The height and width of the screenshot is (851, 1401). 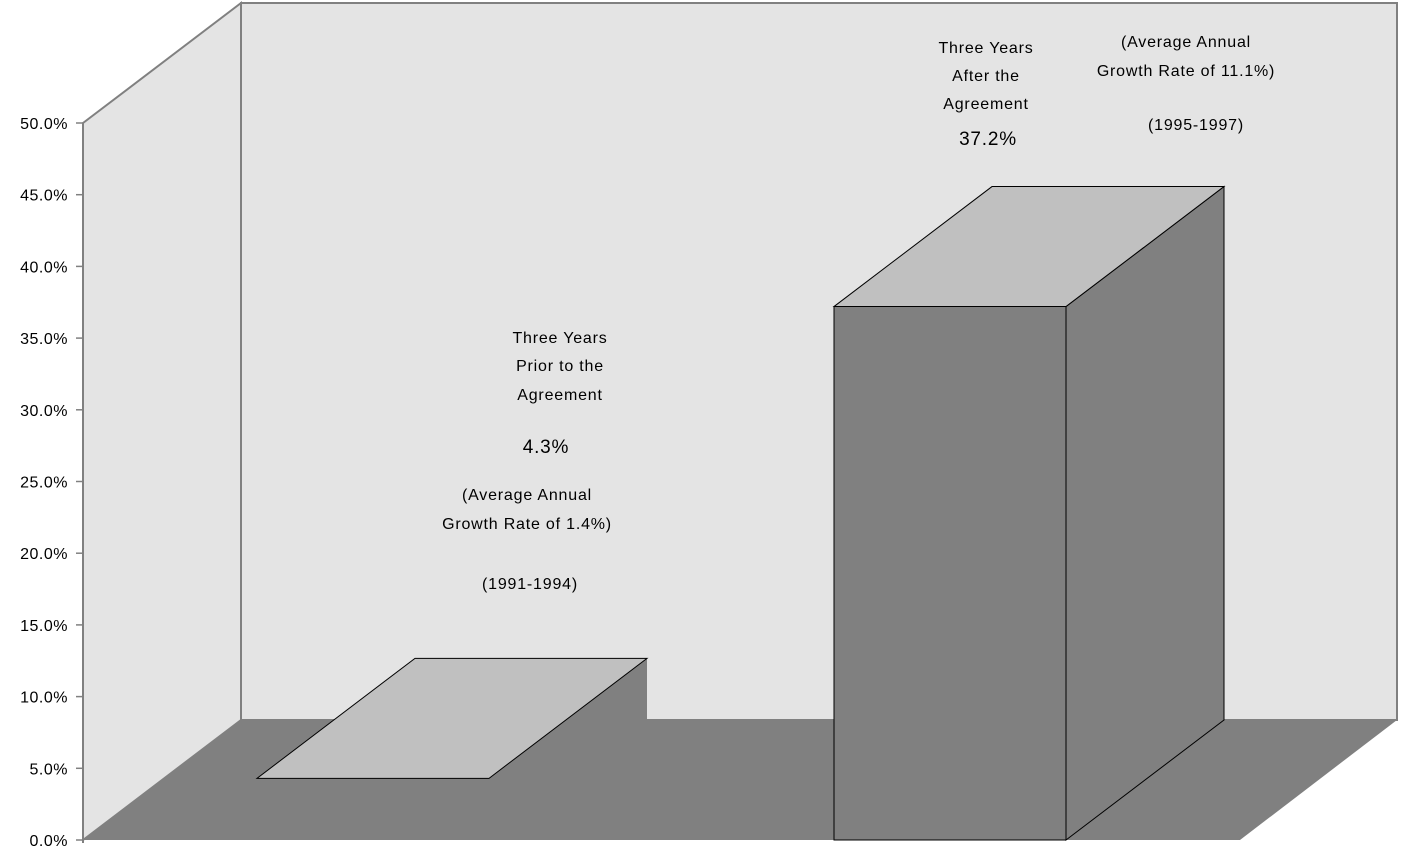 What do you see at coordinates (1186, 42) in the screenshot?
I see `annotation-after-growth-1: (Average Annual` at bounding box center [1186, 42].